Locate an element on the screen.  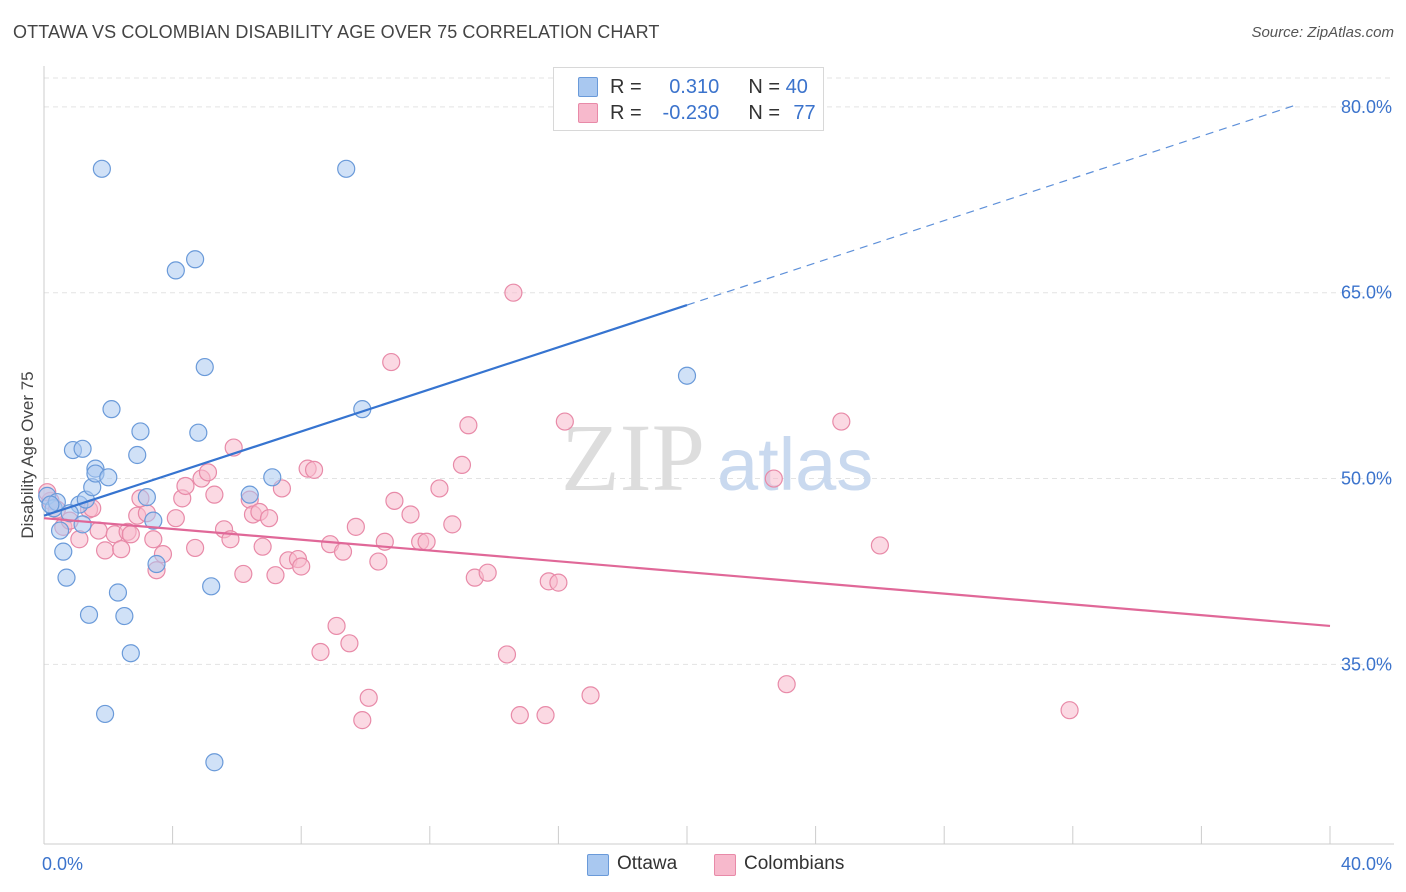
legend-n-label: N = is located at coordinates (764, 113).